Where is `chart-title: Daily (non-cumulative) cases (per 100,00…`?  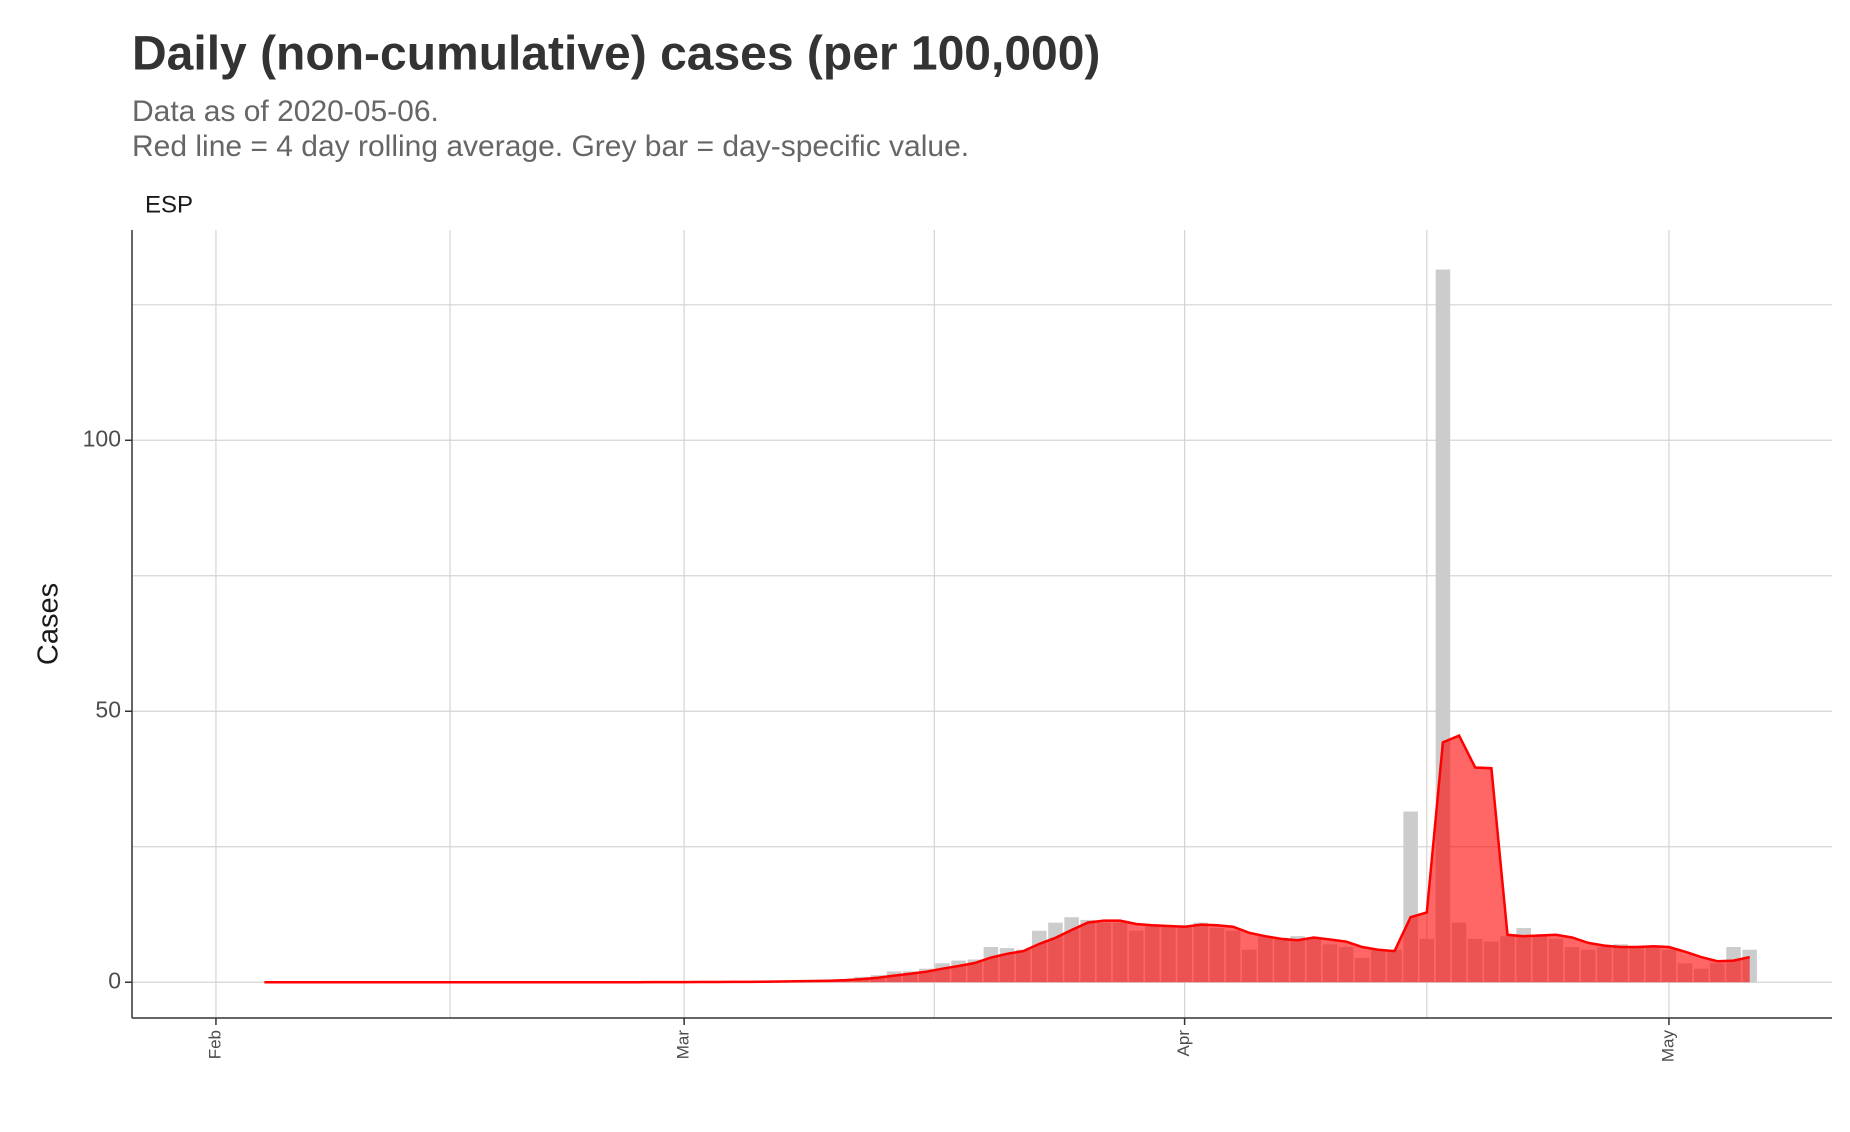
chart-title: Daily (non-cumulative) cases (per 100,00… is located at coordinates (616, 54).